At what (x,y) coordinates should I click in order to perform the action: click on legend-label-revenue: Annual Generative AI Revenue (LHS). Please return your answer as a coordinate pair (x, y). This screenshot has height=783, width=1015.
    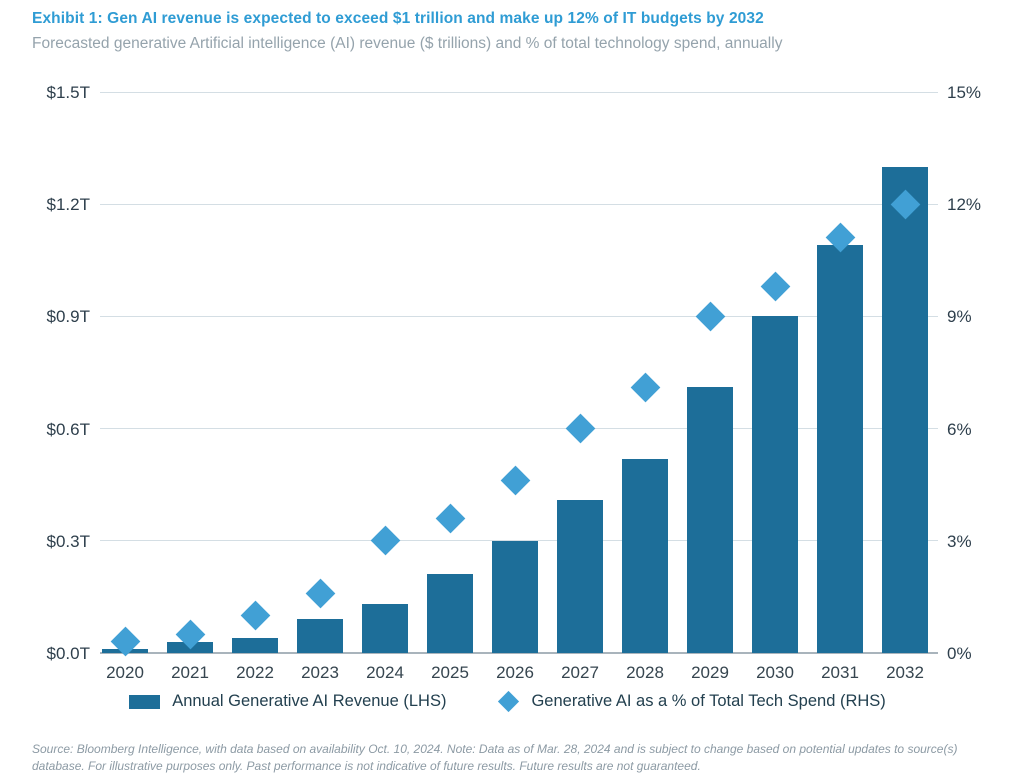
    Looking at the image, I should click on (309, 701).